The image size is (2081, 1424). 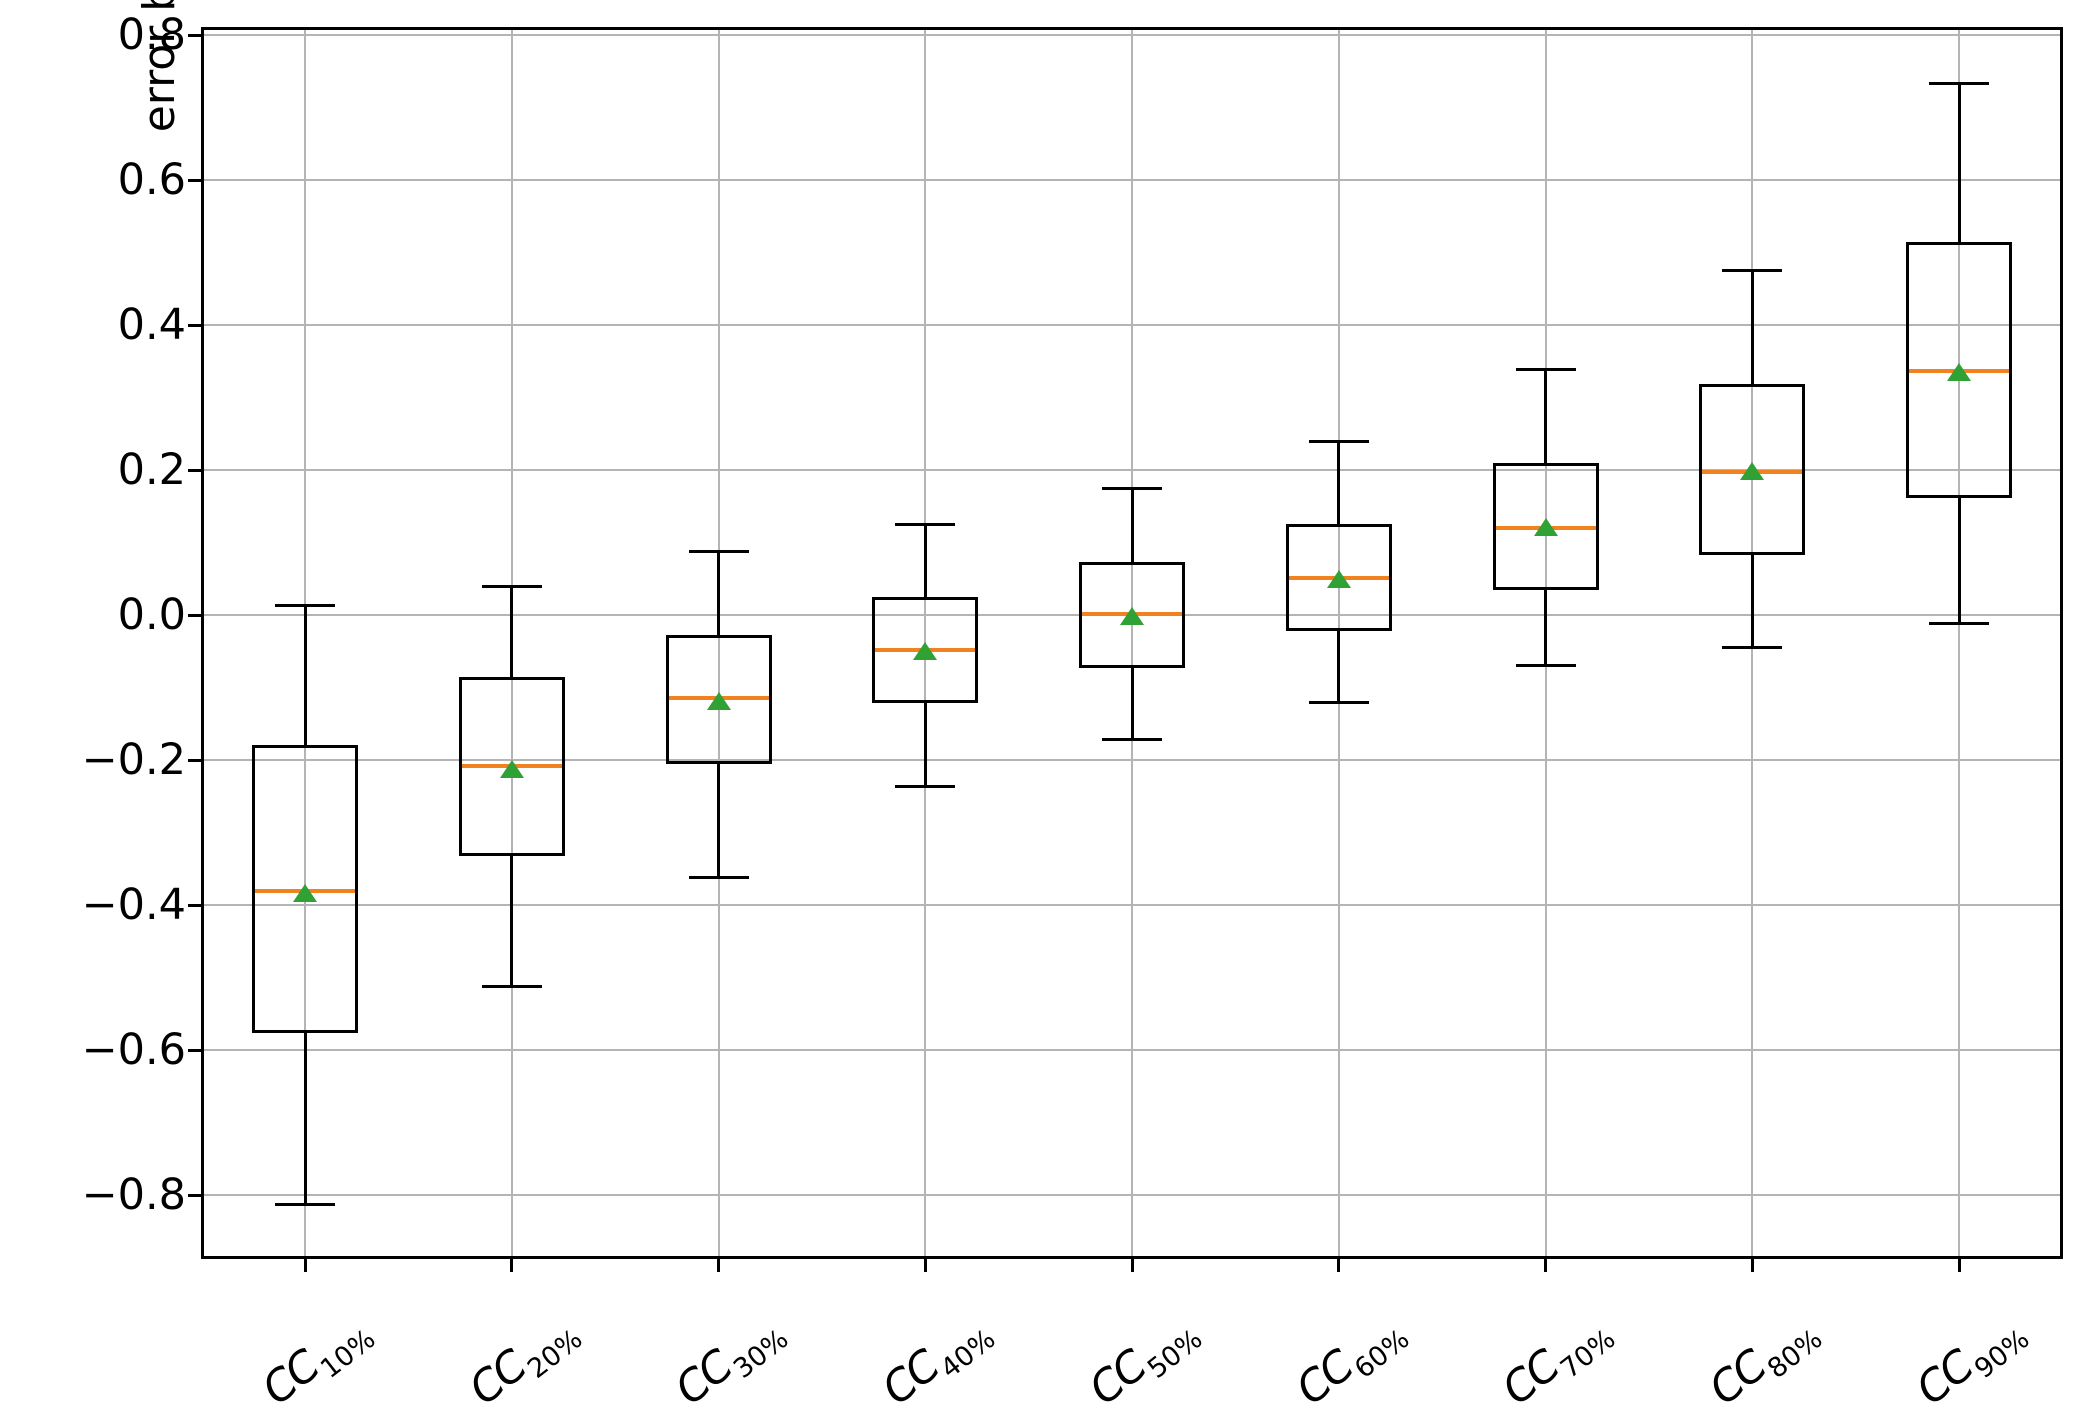 I want to click on y-tick-−0.8, so click(x=194, y=1195).